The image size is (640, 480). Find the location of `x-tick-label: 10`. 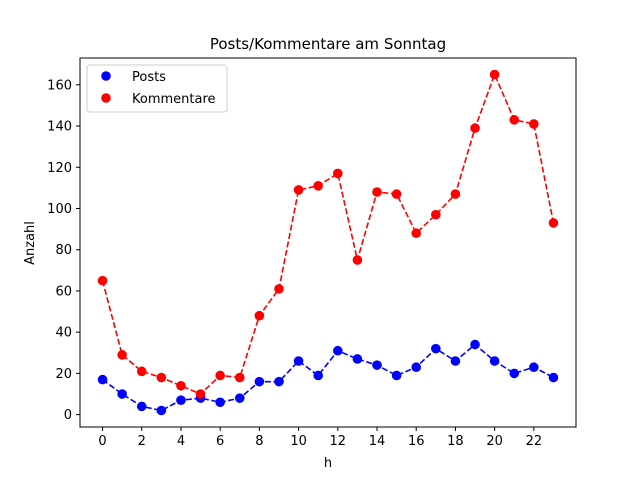

x-tick-label: 10 is located at coordinates (298, 441).